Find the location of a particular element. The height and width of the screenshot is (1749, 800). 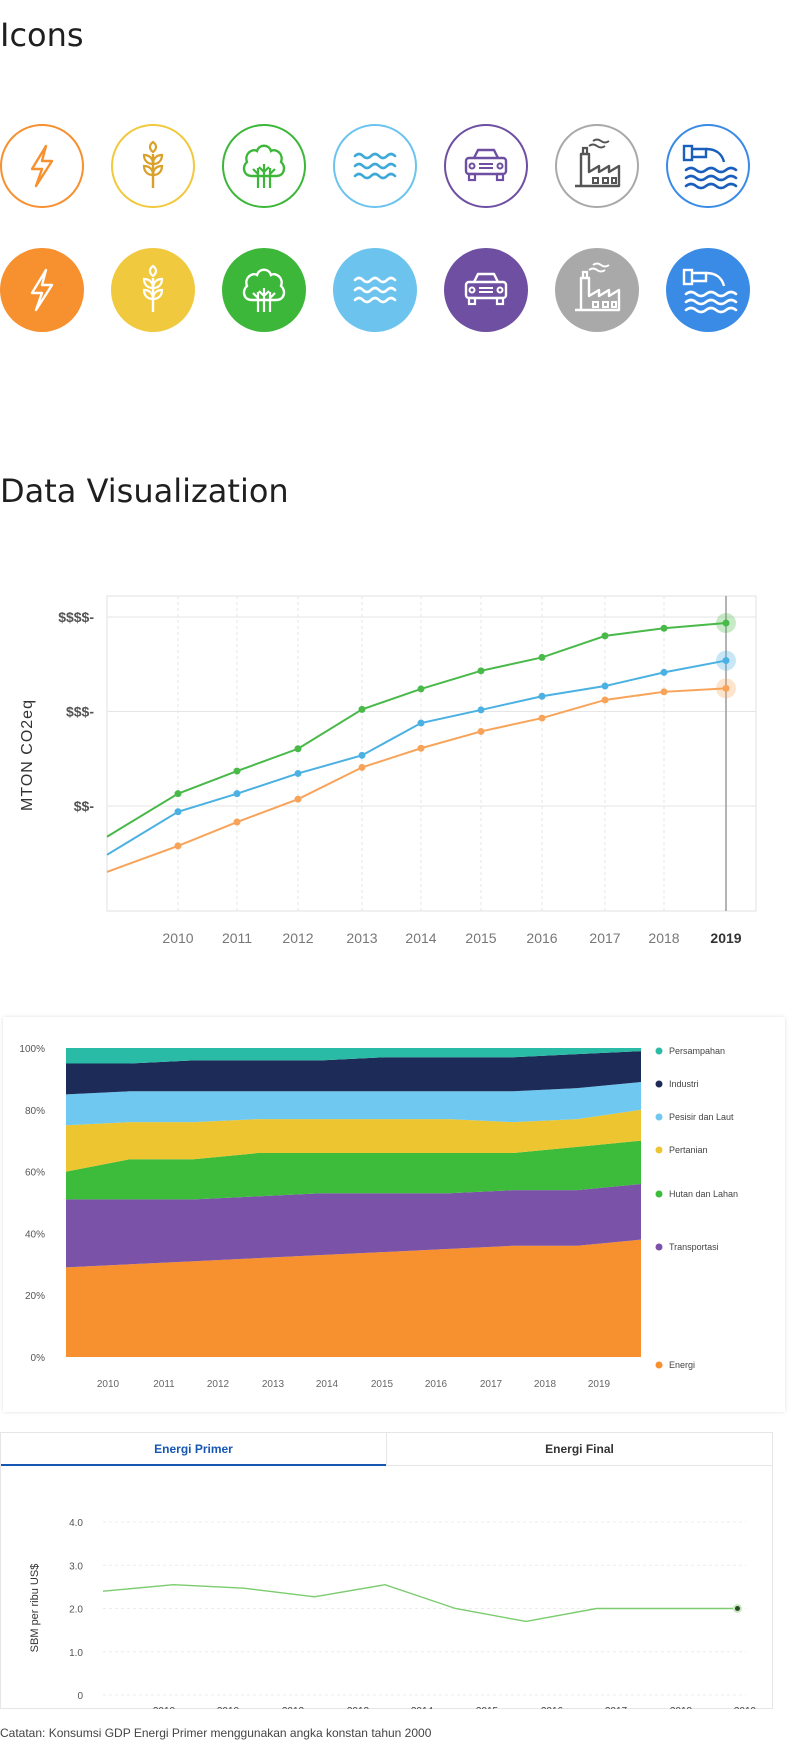

area-hutan-dan-lahan is located at coordinates (353, 1170).